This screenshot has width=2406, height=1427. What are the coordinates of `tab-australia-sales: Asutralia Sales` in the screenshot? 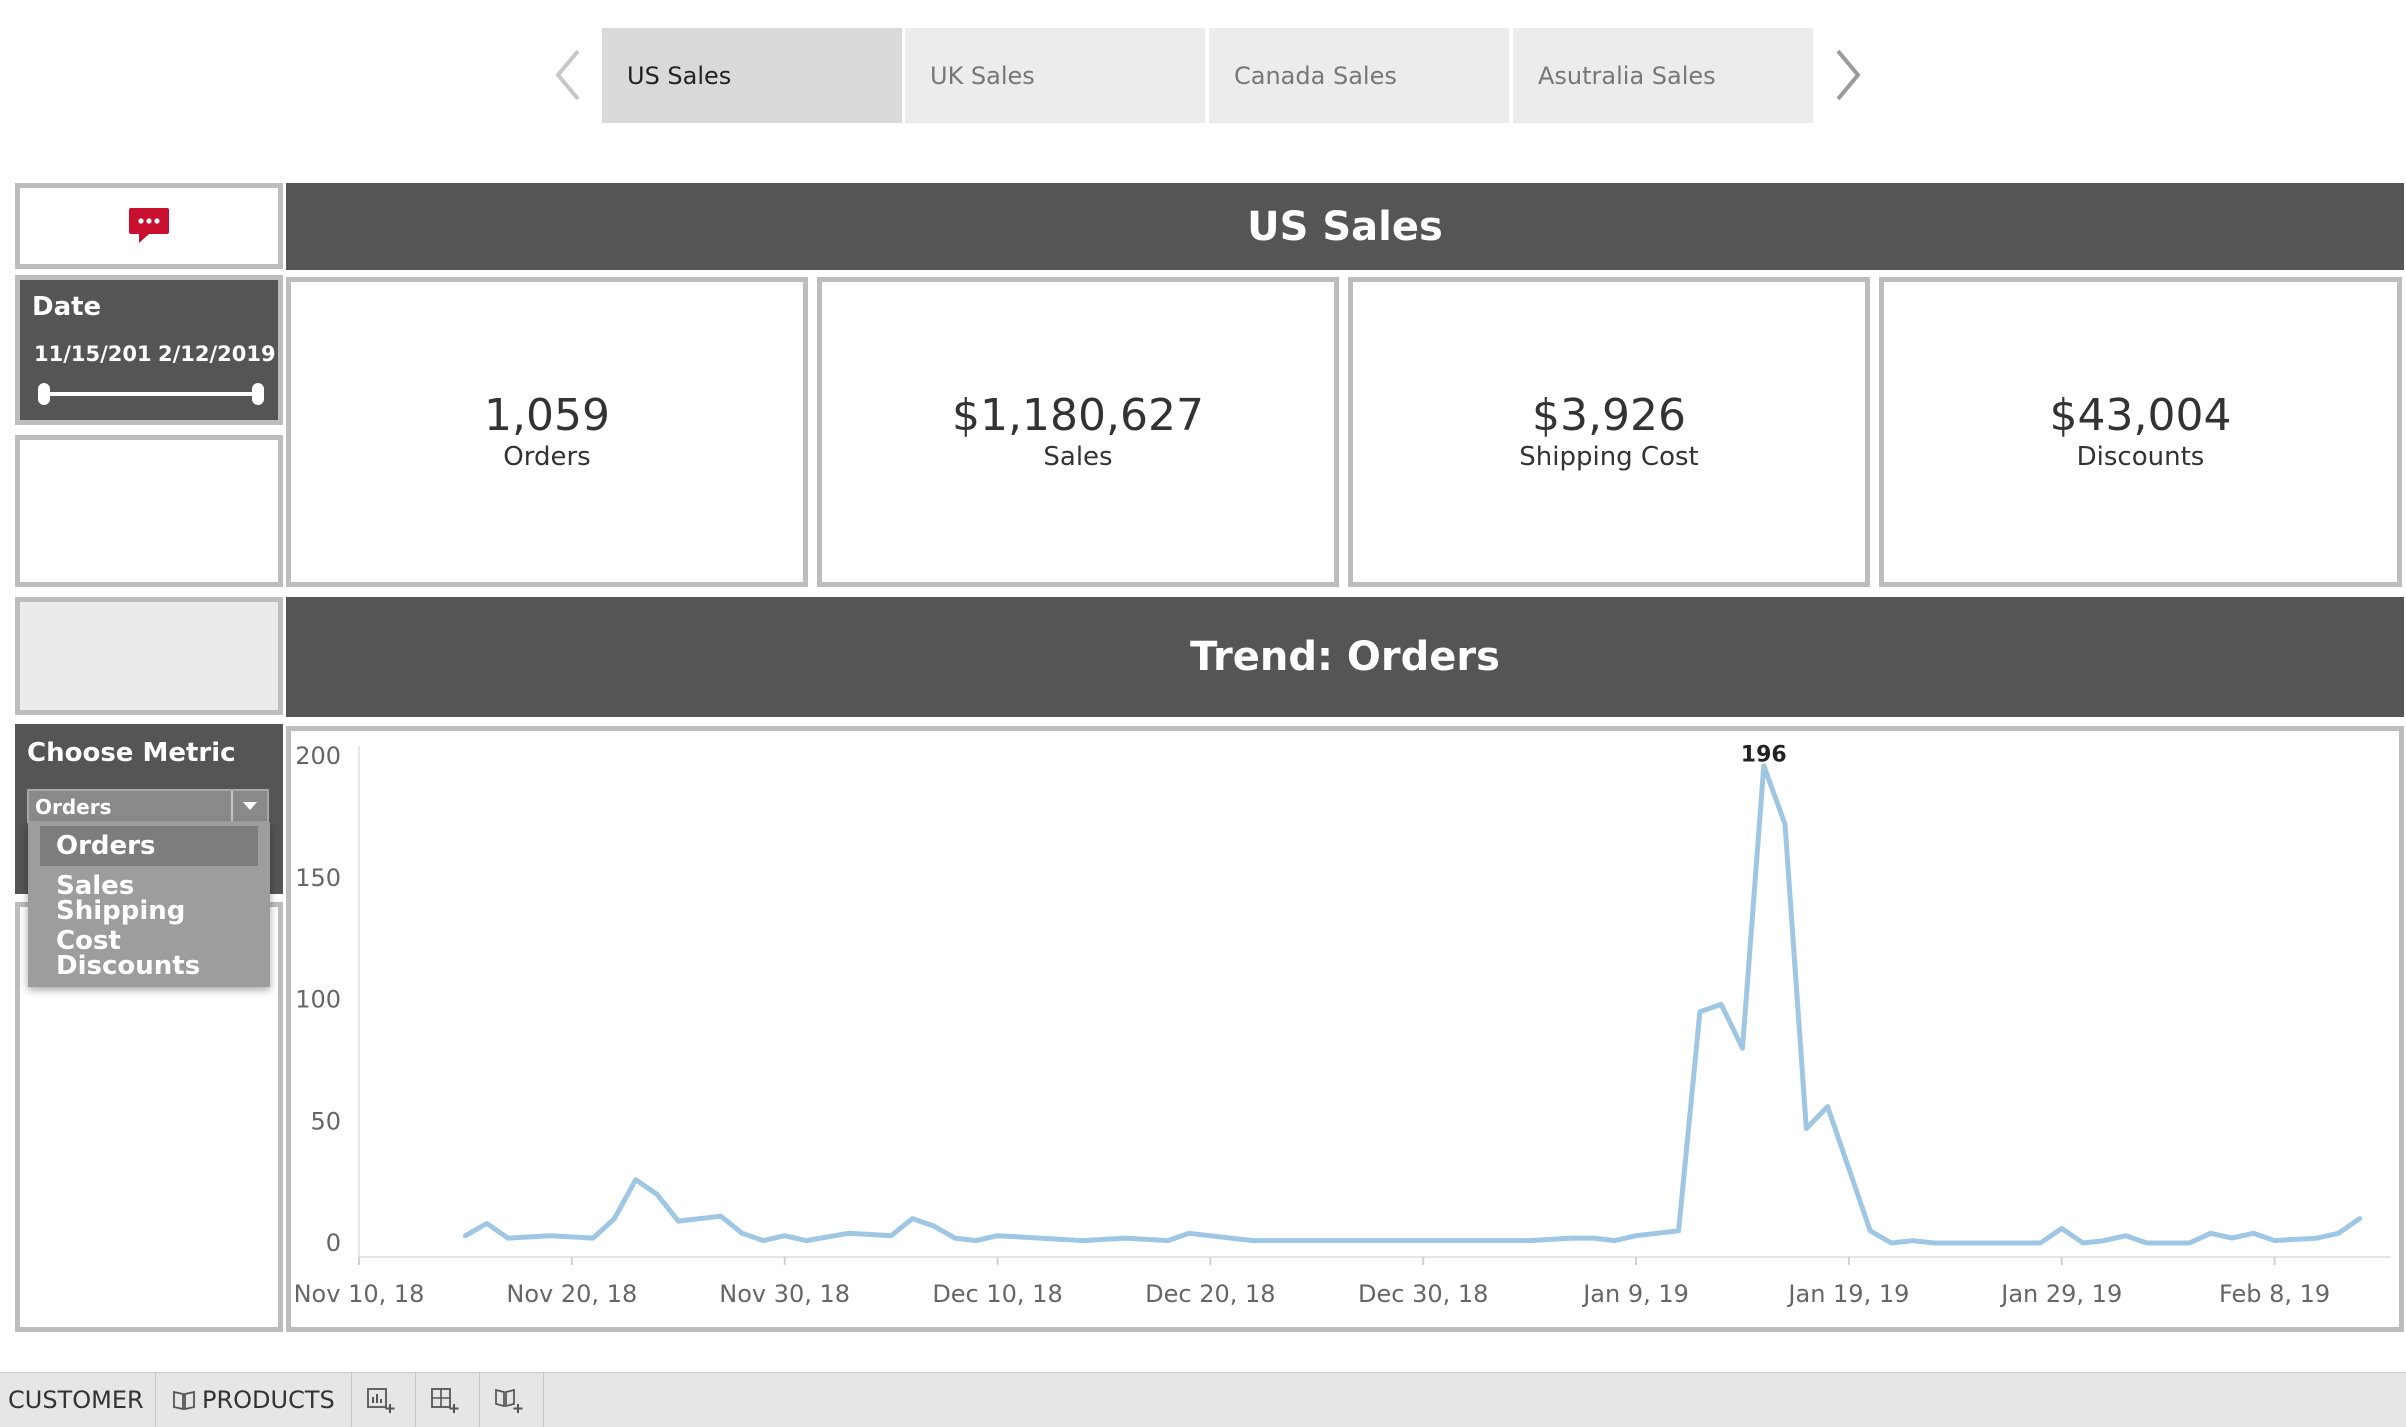 It's located at (1663, 75).